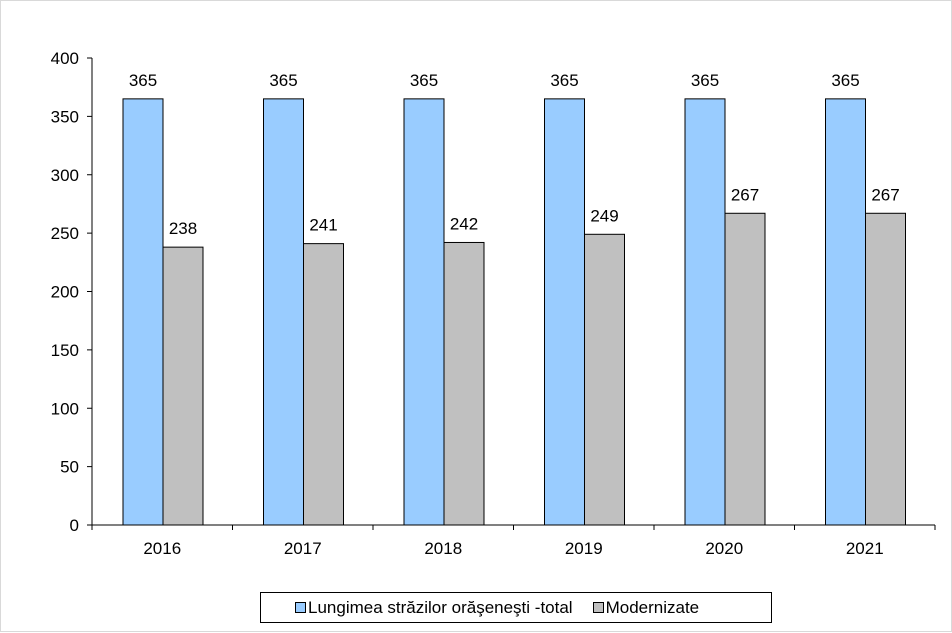 The height and width of the screenshot is (633, 952). What do you see at coordinates (440, 607) in the screenshot?
I see `legend-label-total: Lungimea străzilor orăşeneşti -total` at bounding box center [440, 607].